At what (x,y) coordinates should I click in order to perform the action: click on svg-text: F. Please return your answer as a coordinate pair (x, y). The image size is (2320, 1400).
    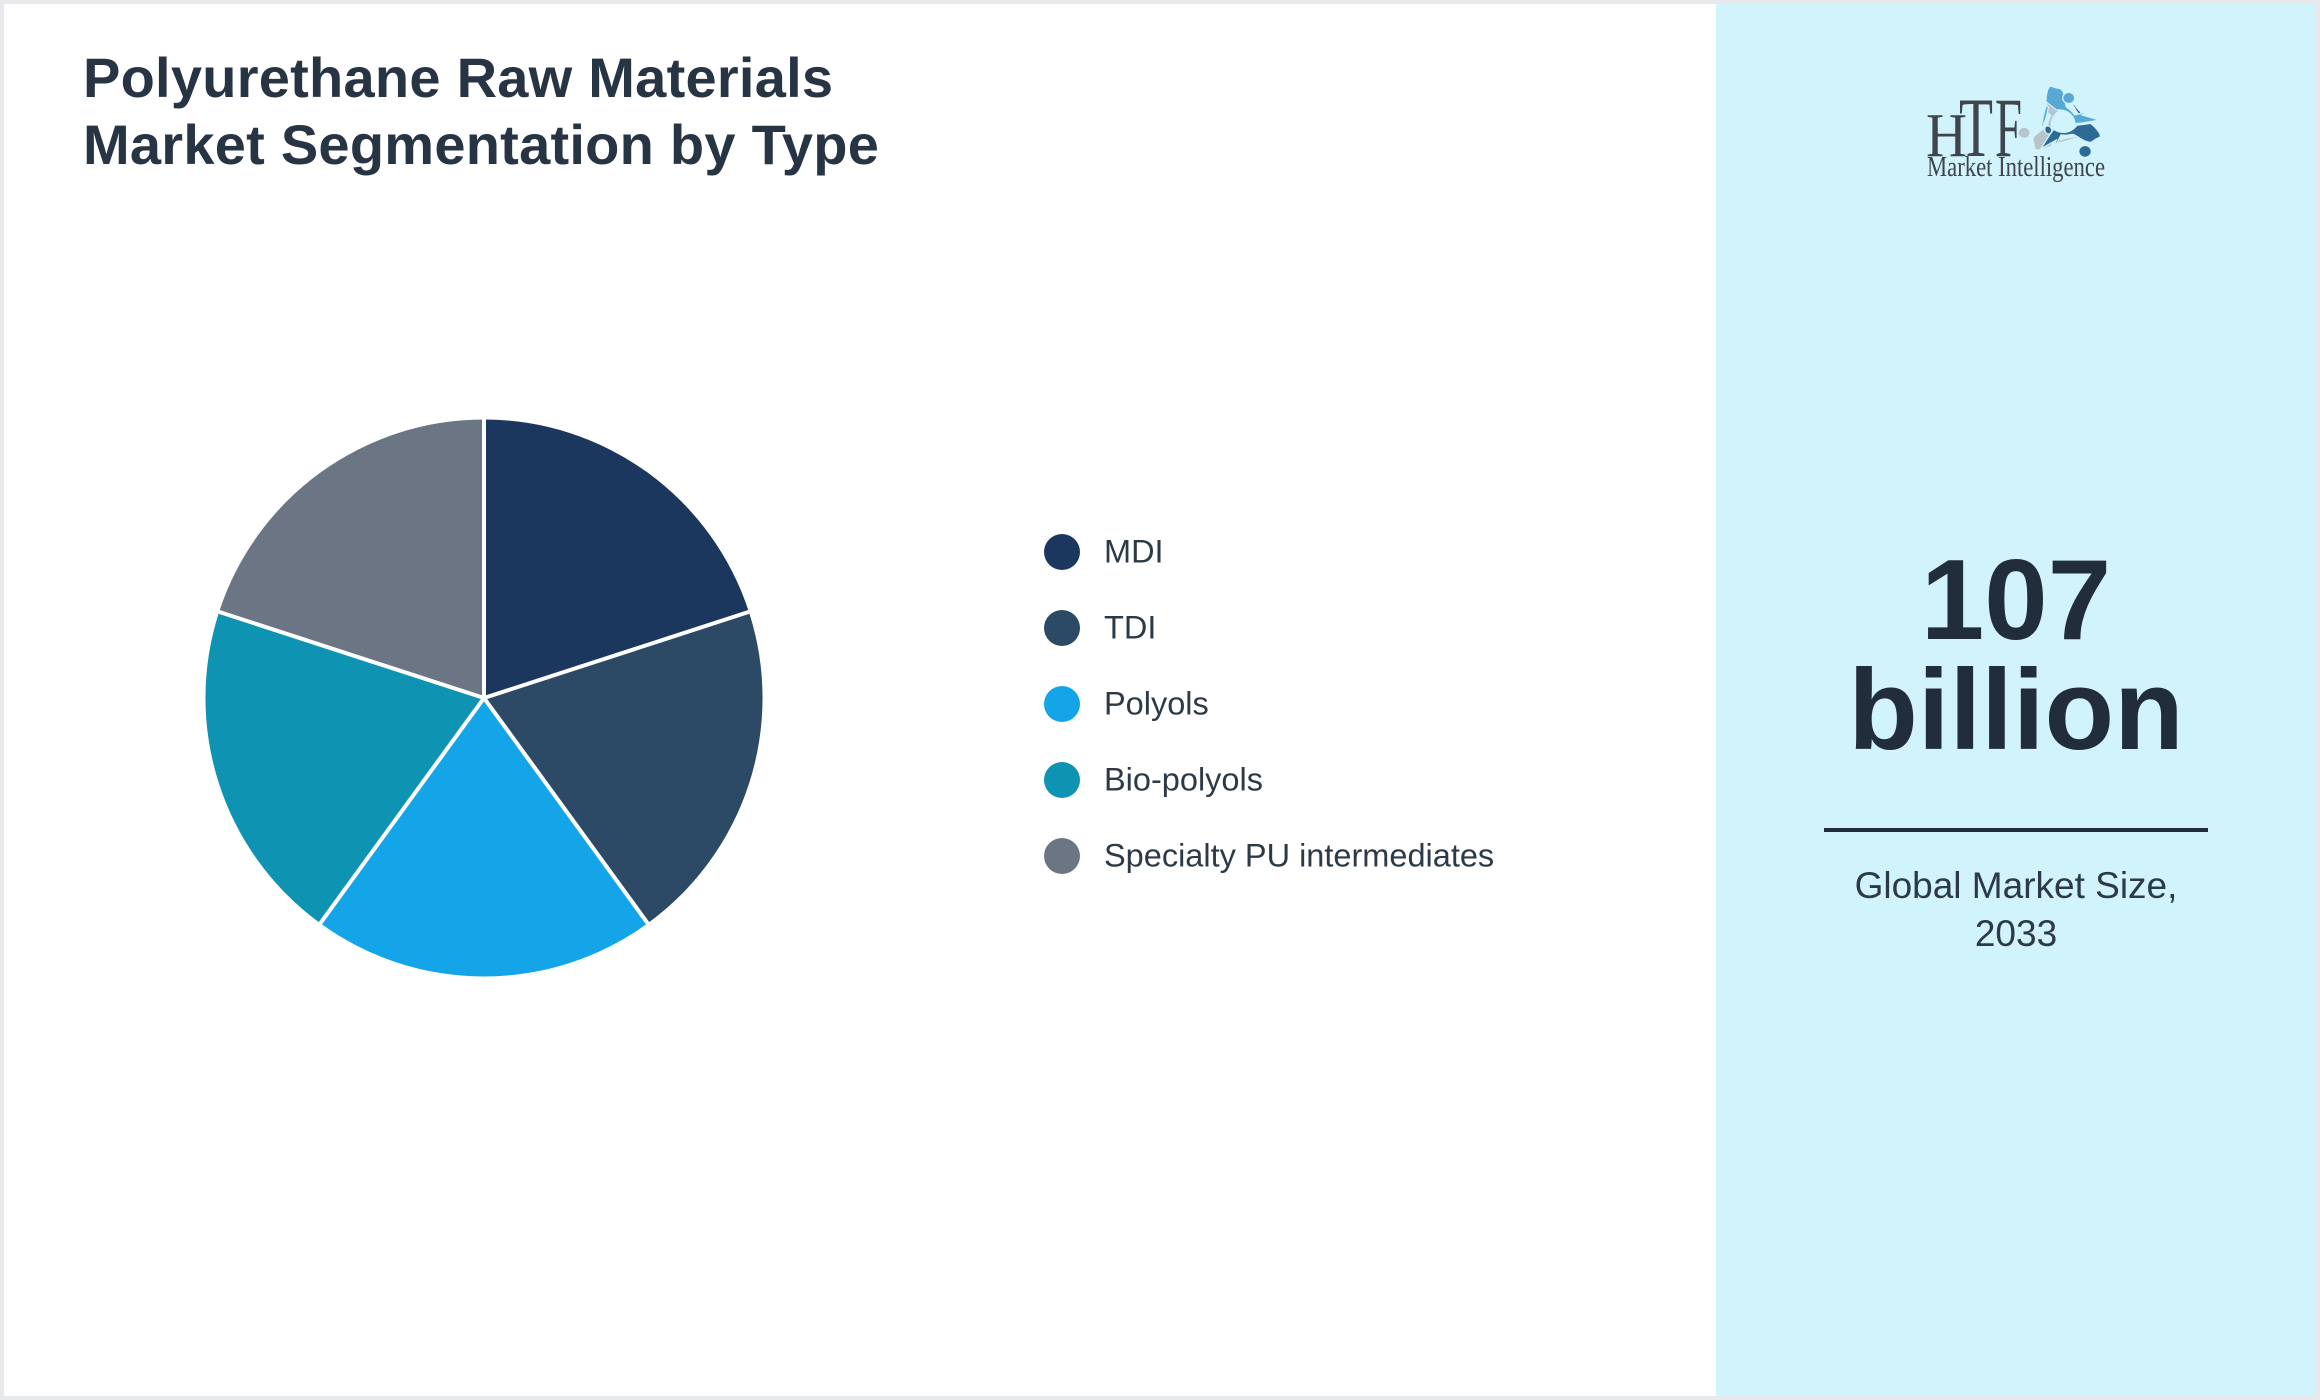
    Looking at the image, I should click on (2008, 128).